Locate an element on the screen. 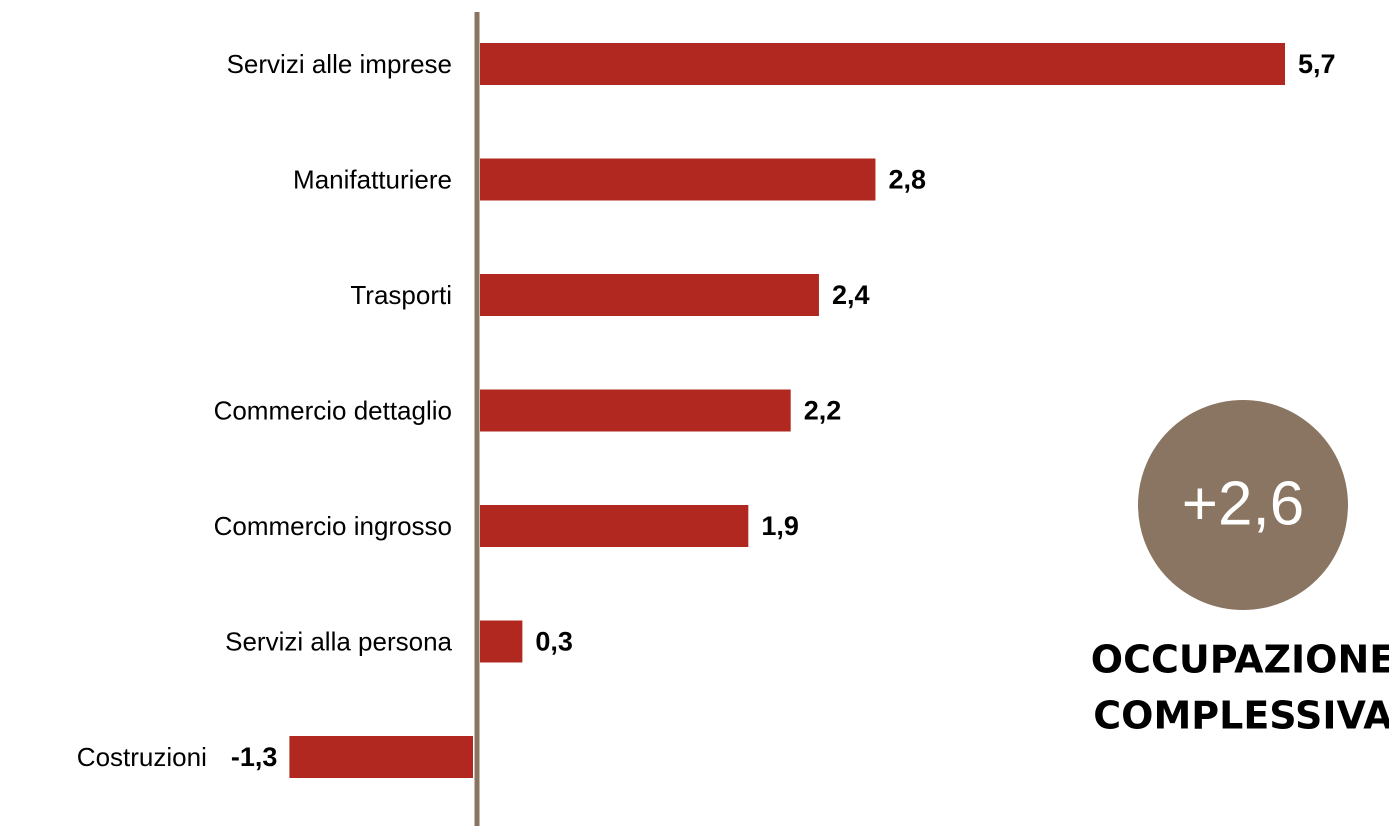 This screenshot has height=826, width=1389. value-label: 2,8 is located at coordinates (907, 180).